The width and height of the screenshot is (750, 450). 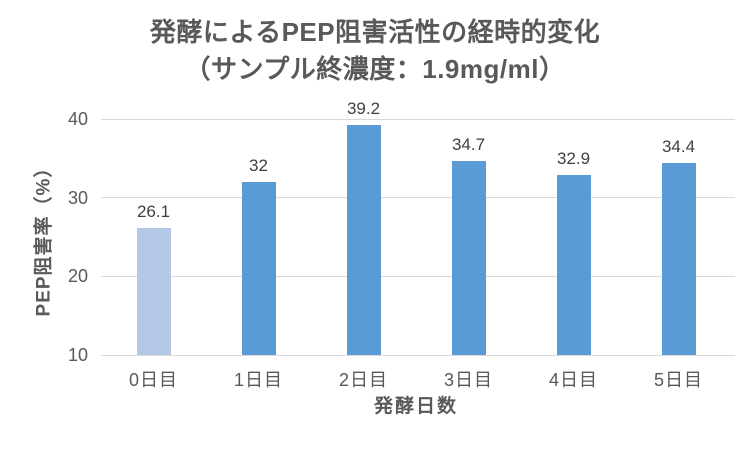 I want to click on y-tick-label: 40, so click(x=77, y=119).